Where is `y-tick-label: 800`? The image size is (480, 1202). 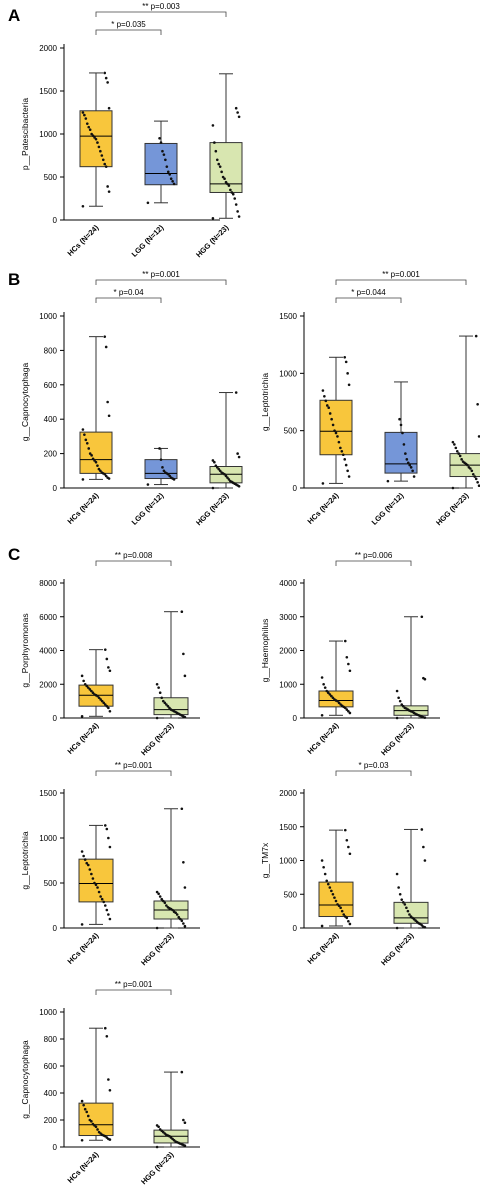 y-tick-label: 800 is located at coordinates (51, 1039).